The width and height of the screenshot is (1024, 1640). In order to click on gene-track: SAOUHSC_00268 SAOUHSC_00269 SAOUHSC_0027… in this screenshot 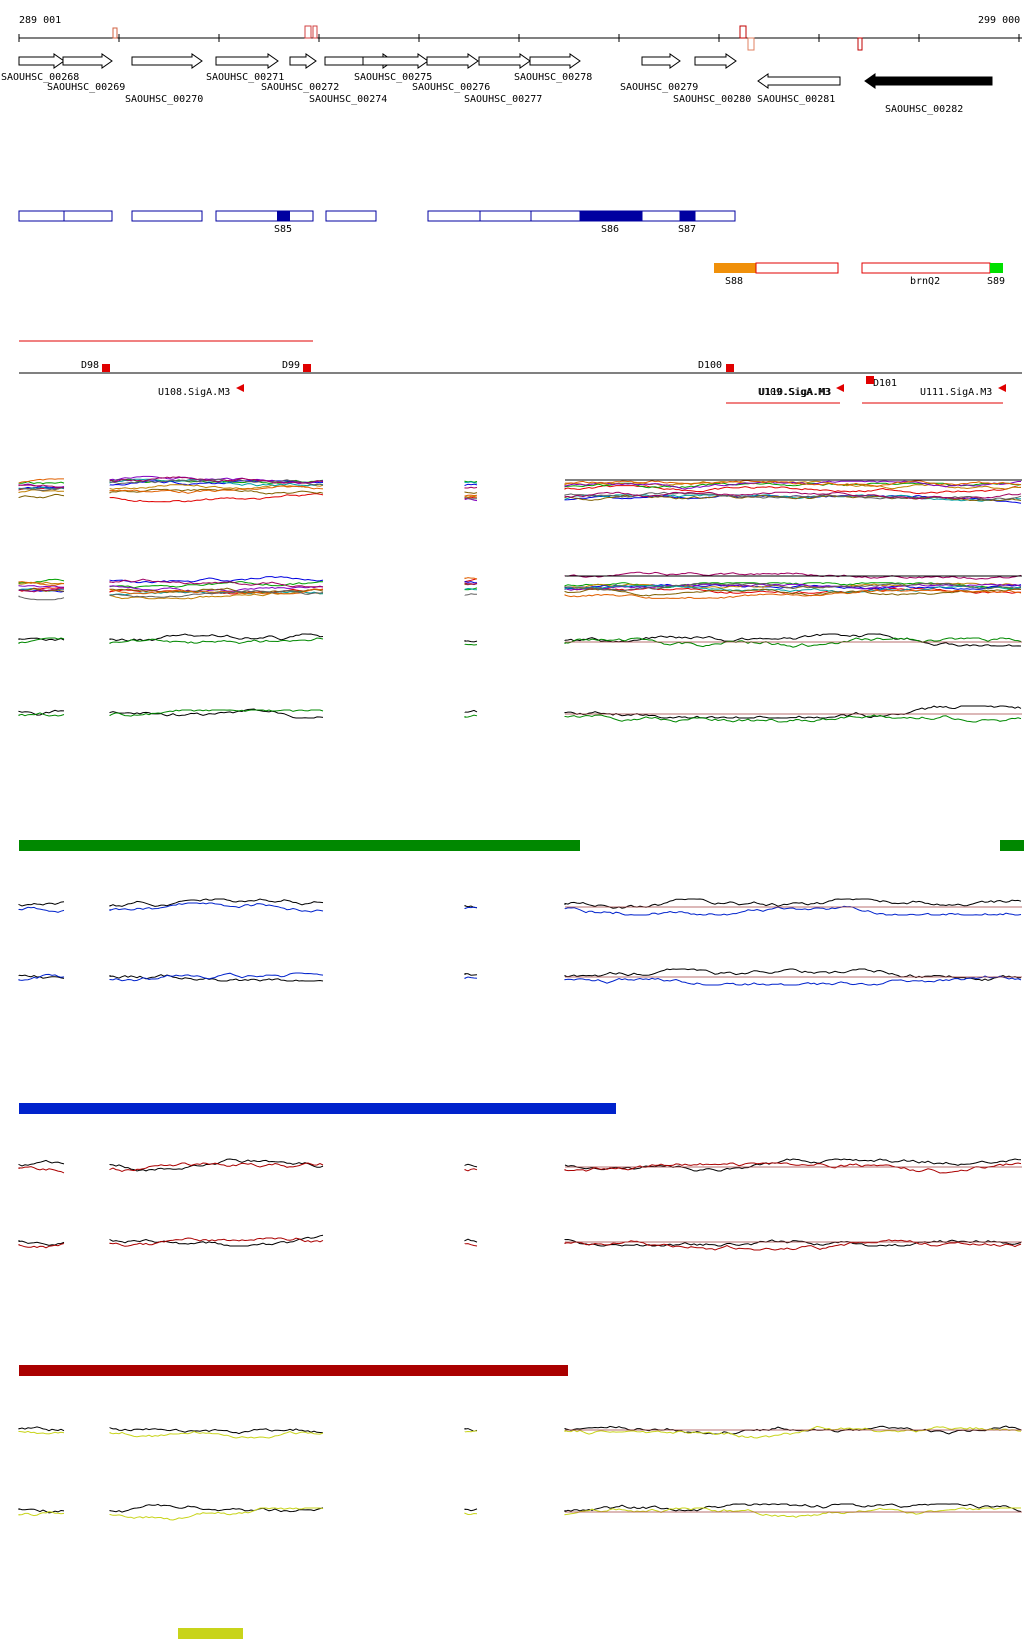, I will do `click(497, 84)`.